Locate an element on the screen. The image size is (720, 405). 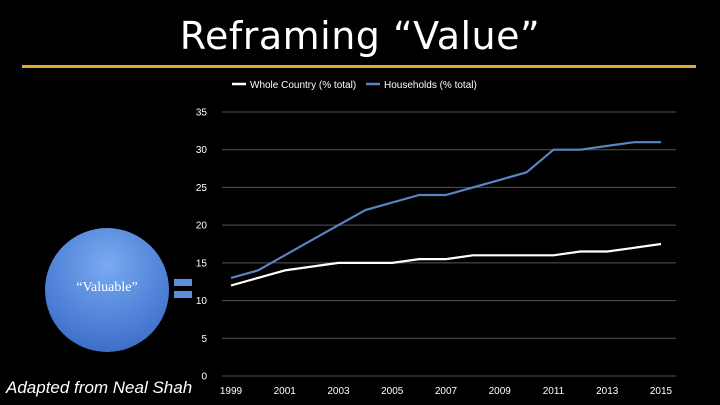
x-tick-label: 2007 is located at coordinates (446, 391).